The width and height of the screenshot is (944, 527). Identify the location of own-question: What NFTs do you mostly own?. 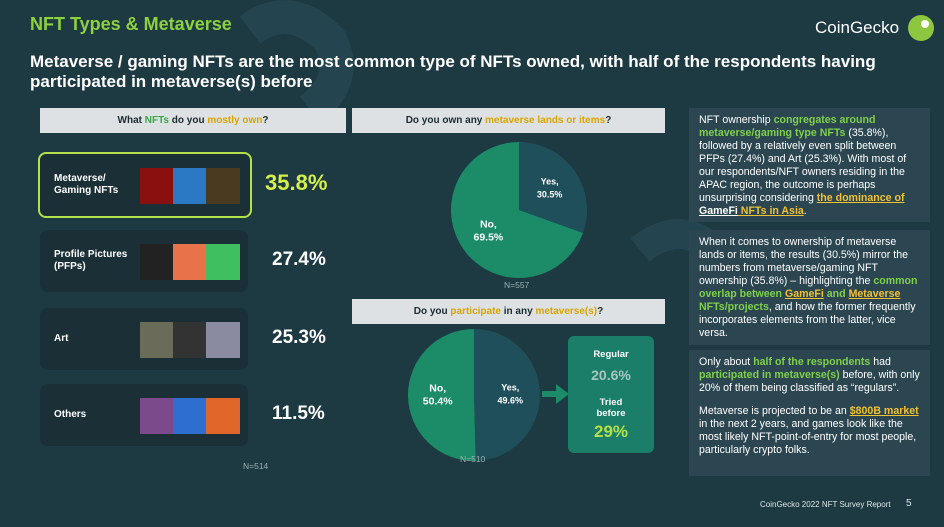
(193, 120).